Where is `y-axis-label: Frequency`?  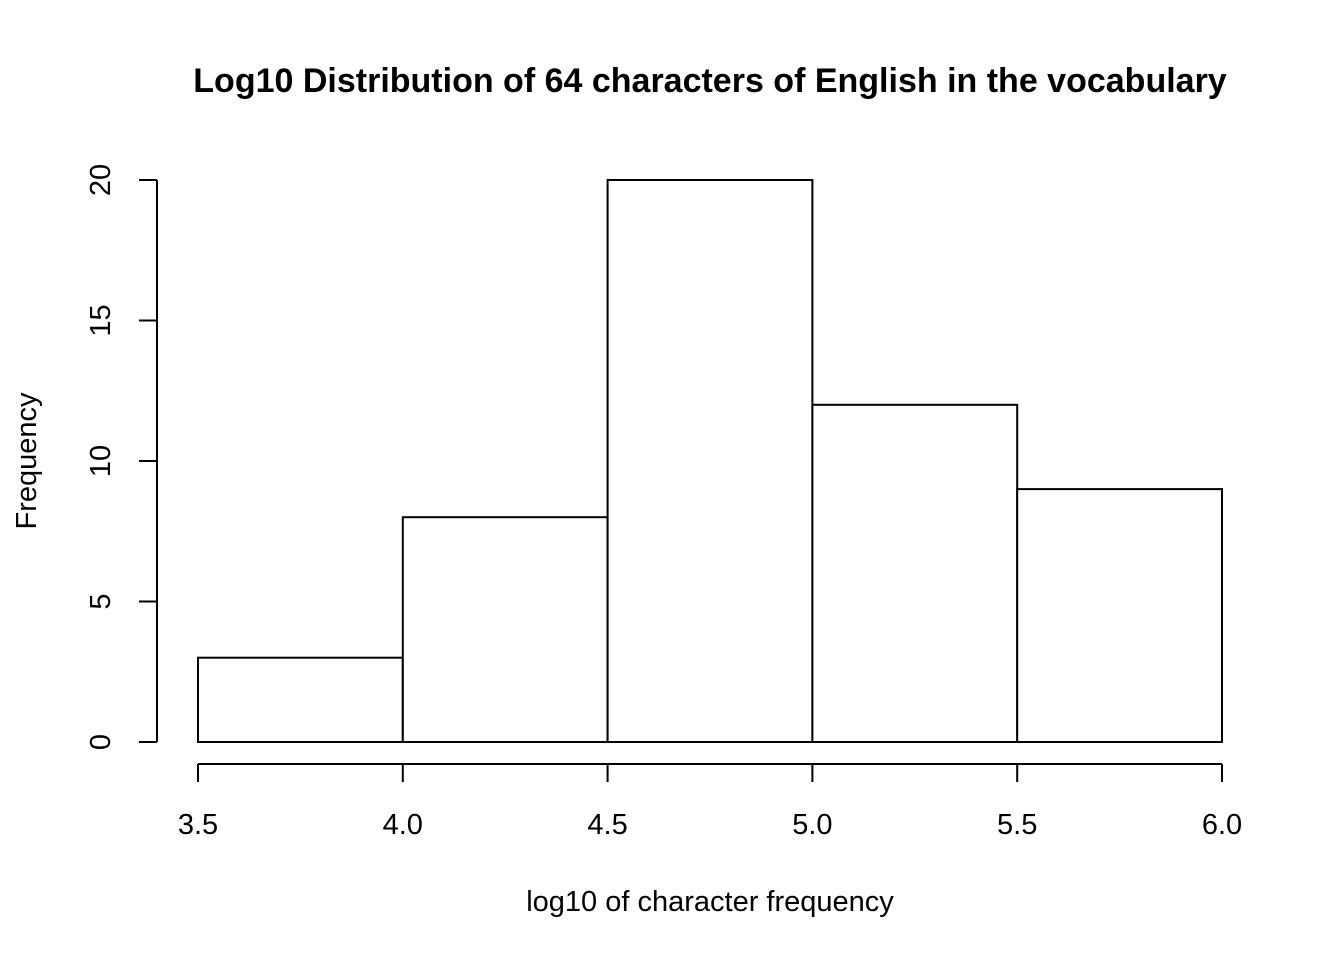
y-axis-label: Frequency is located at coordinates (27, 461).